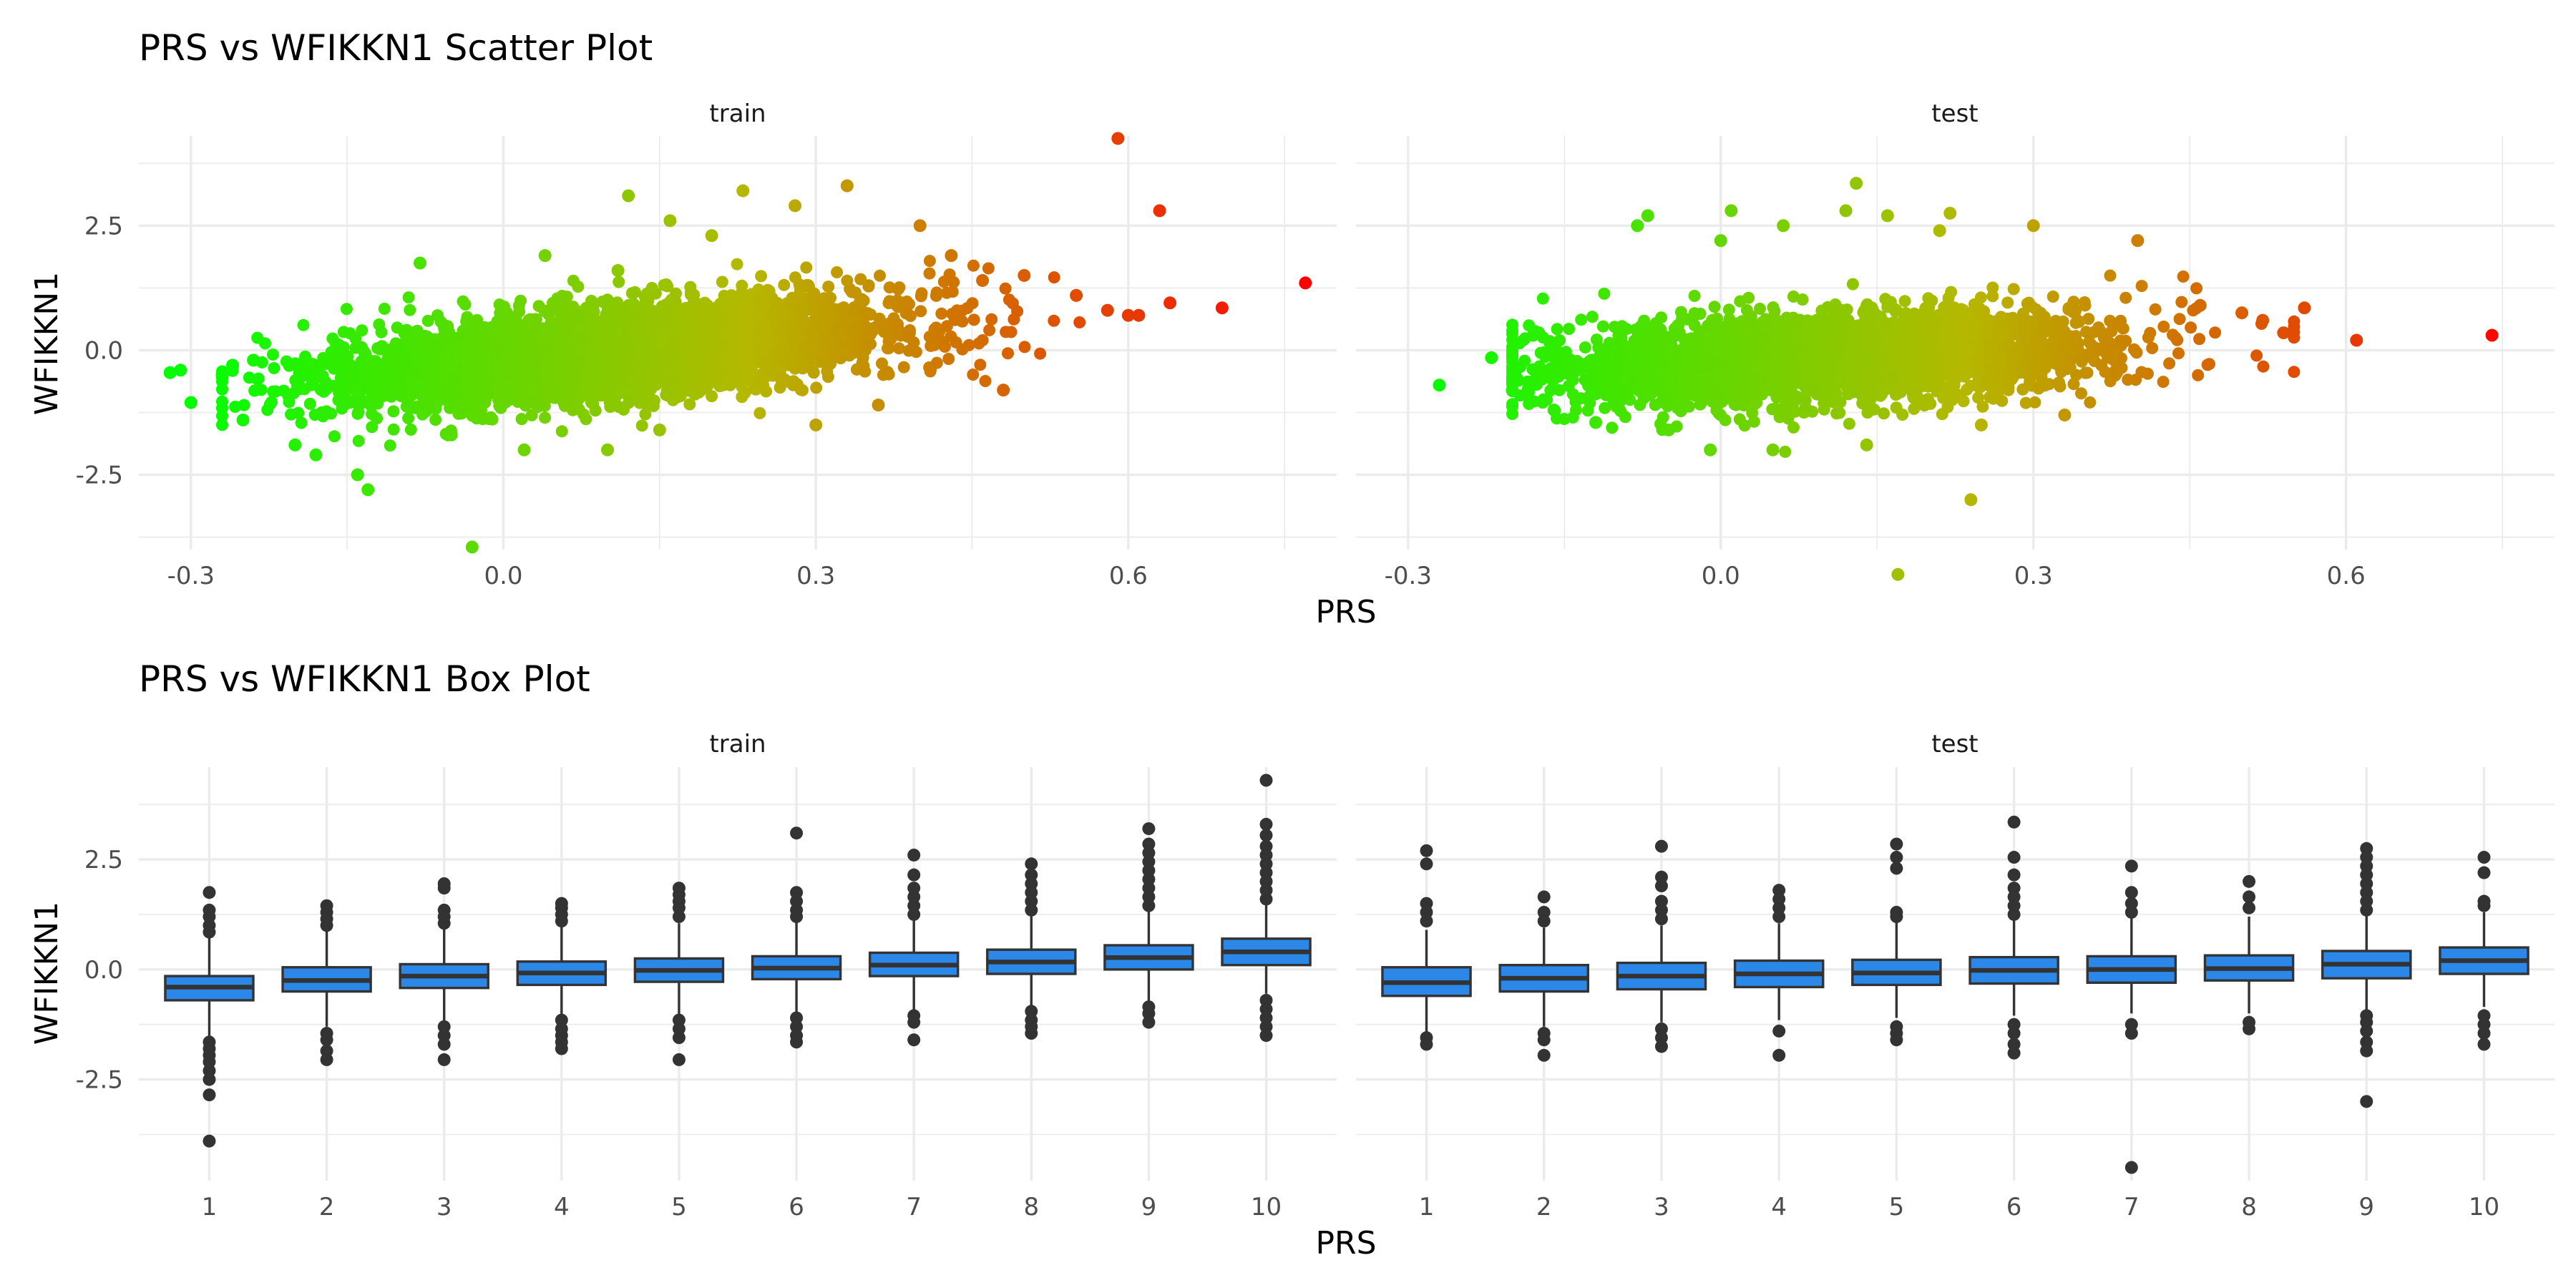  What do you see at coordinates (737, 113) in the screenshot?
I see `scatter-strip-train: train` at bounding box center [737, 113].